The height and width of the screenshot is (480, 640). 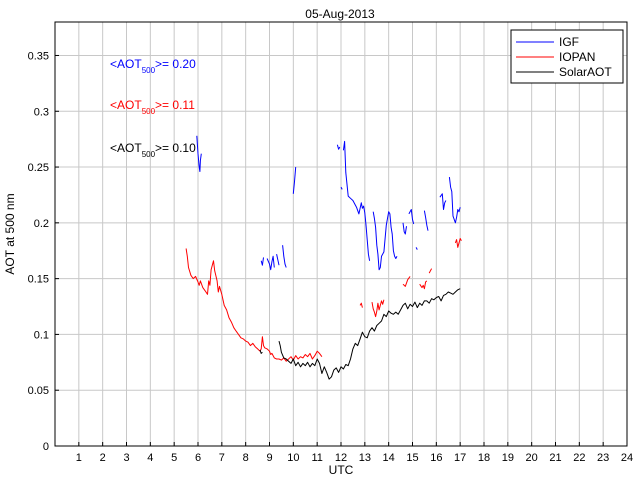 I want to click on x-tick-label: 15, so click(x=412, y=458).